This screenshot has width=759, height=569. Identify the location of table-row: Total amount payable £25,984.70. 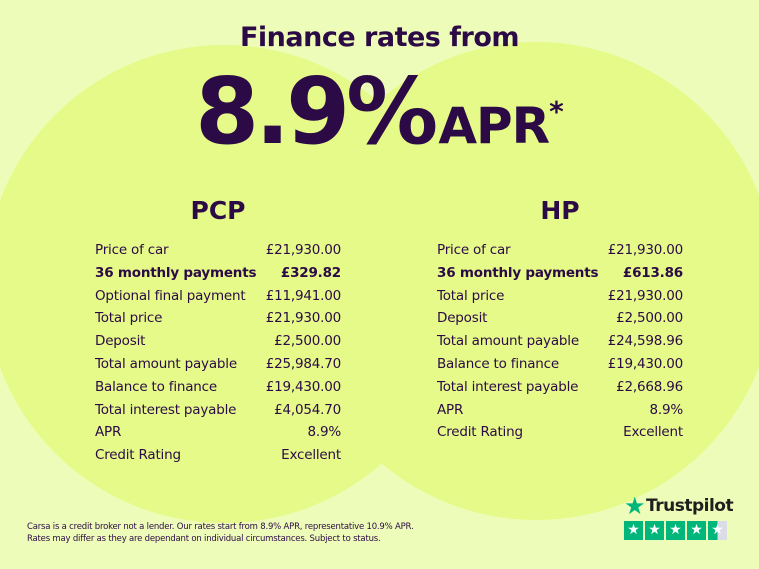
(218, 364).